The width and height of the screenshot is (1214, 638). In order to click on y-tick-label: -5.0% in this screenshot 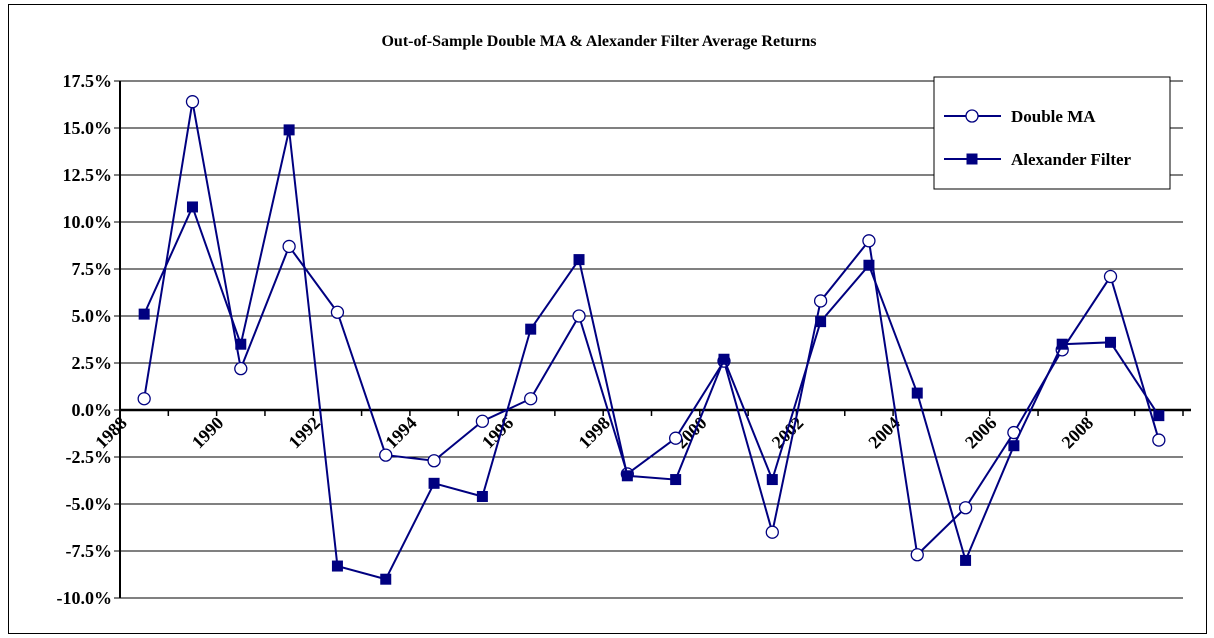, I will do `click(89, 504)`.